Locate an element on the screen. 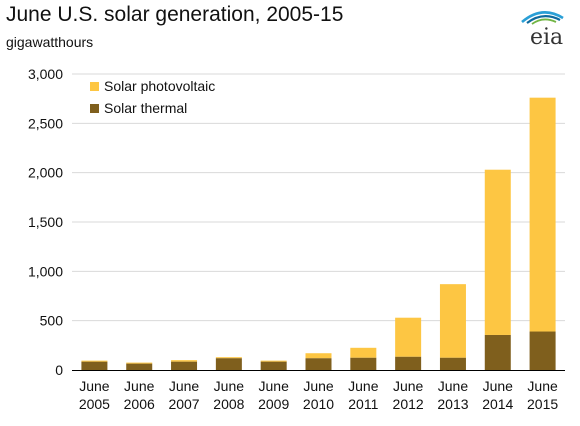 The height and width of the screenshot is (426, 580). y-axis-unit-label: gigawatthours is located at coordinates (50, 42).